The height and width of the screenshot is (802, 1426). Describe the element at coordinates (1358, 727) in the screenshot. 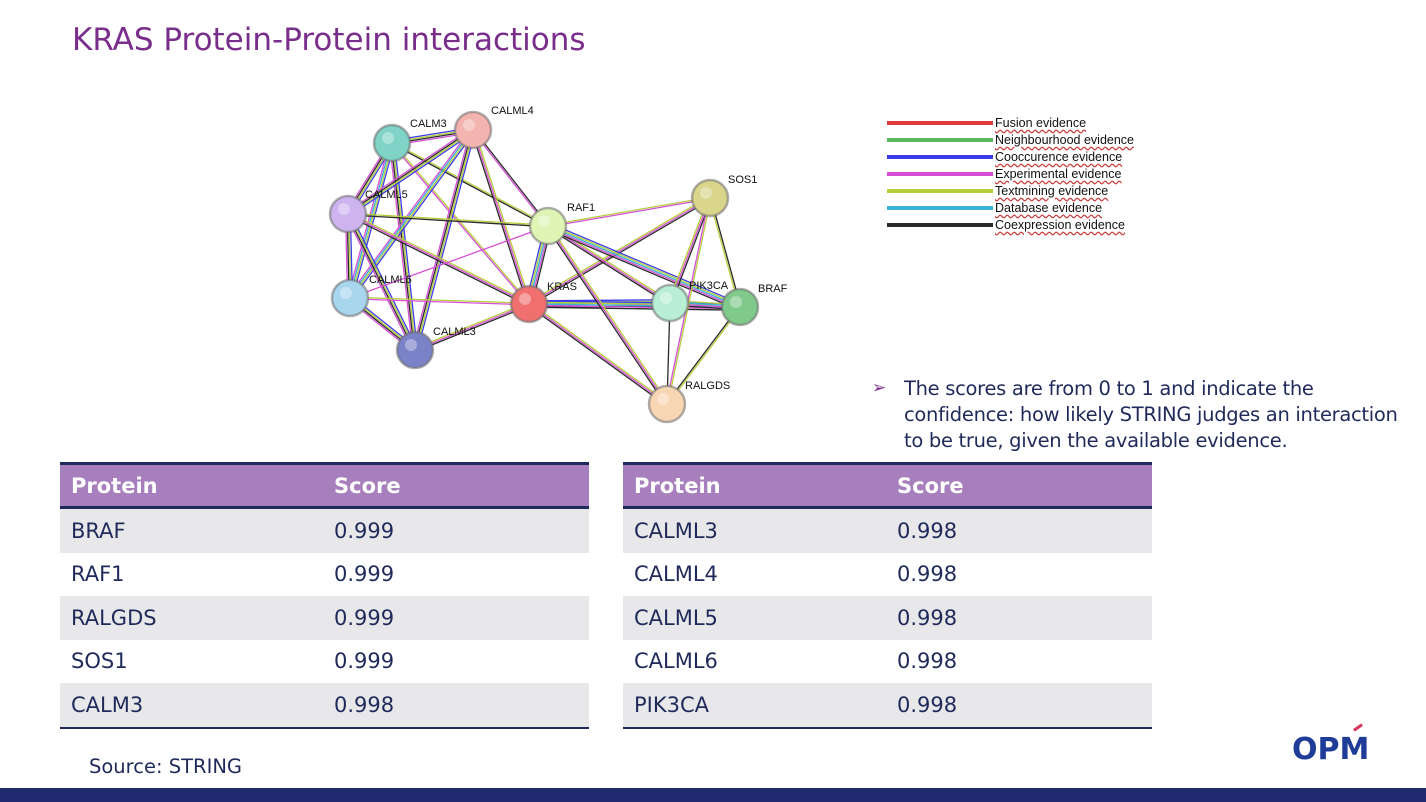

I see `logo-accent-mark` at that location.